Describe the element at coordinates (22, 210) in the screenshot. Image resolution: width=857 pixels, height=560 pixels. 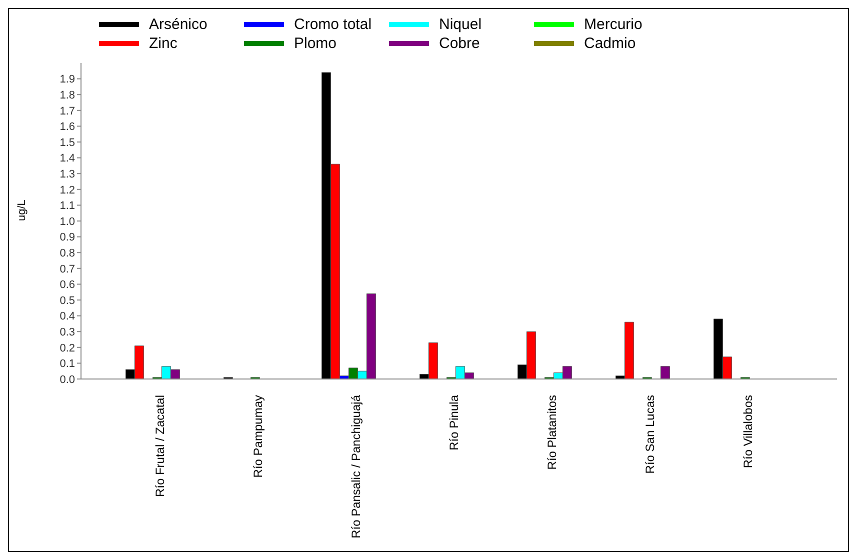
I see `y-axis-title: ug/L` at that location.